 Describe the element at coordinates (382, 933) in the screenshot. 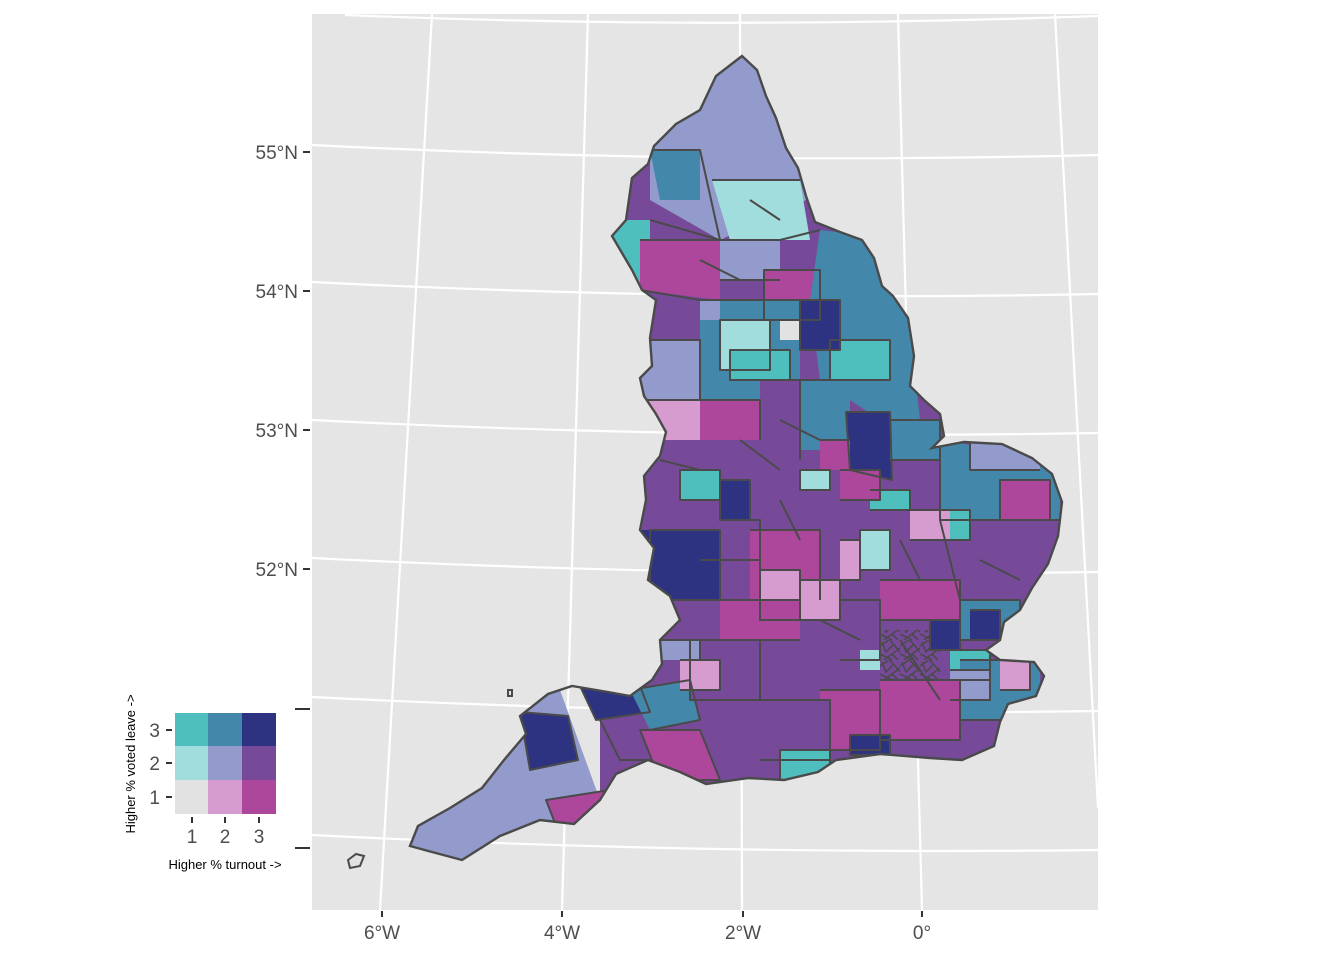

I see `lon-label-6w: 6°W` at that location.